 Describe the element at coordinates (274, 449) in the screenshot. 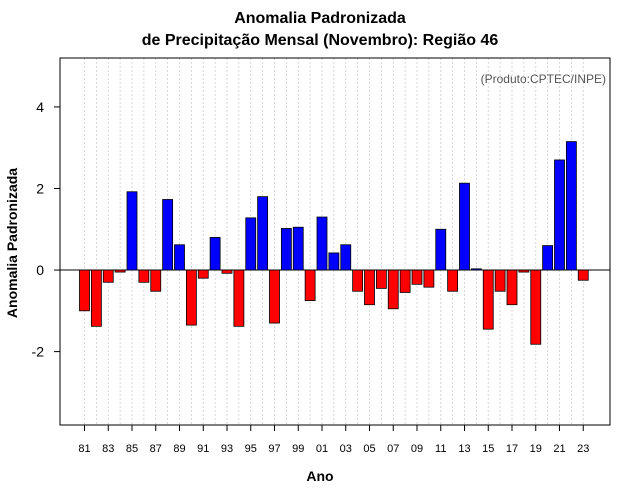

I see `x-tick-label: 97` at that location.